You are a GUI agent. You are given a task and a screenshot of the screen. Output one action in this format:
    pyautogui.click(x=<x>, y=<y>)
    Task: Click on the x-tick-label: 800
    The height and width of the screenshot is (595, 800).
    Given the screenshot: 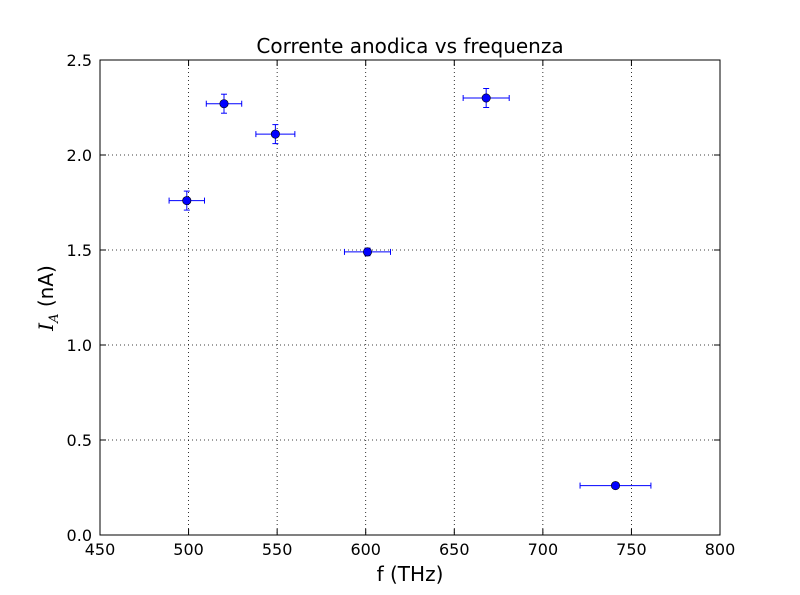 What is the action you would take?
    pyautogui.click(x=720, y=549)
    